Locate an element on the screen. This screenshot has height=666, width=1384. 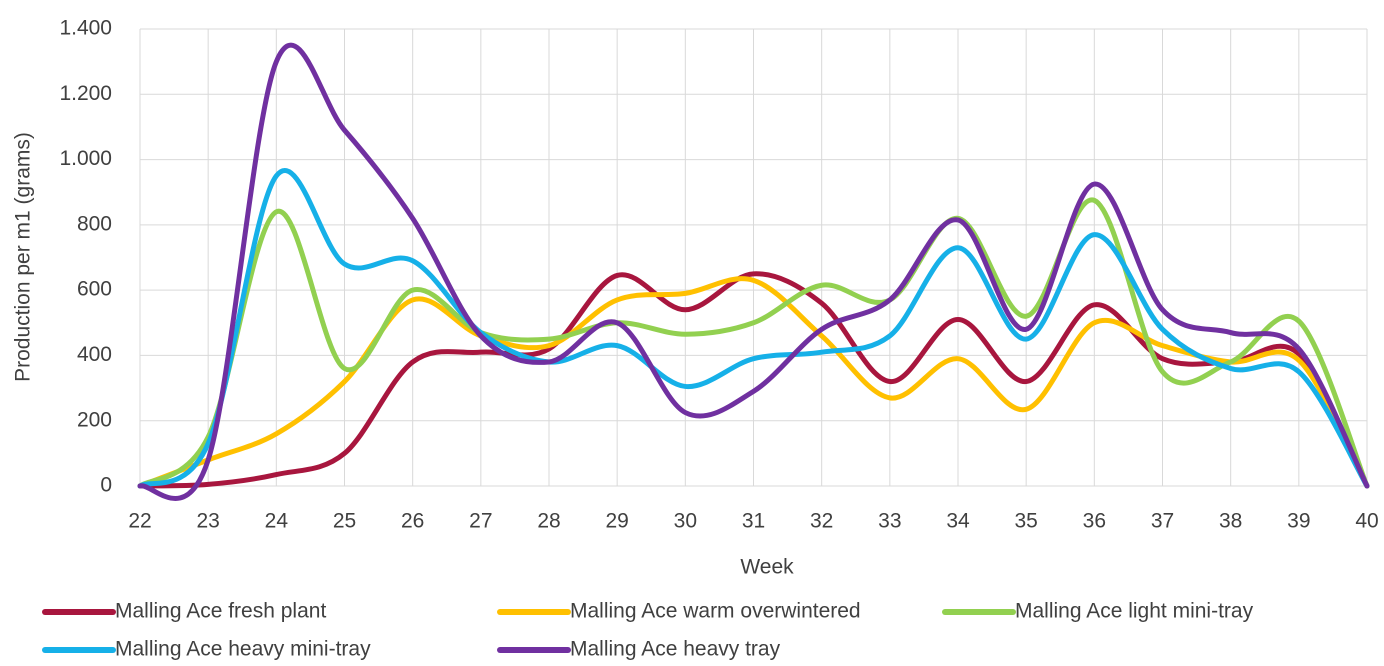
y-tick-label: 1.400 is located at coordinates (85, 28).